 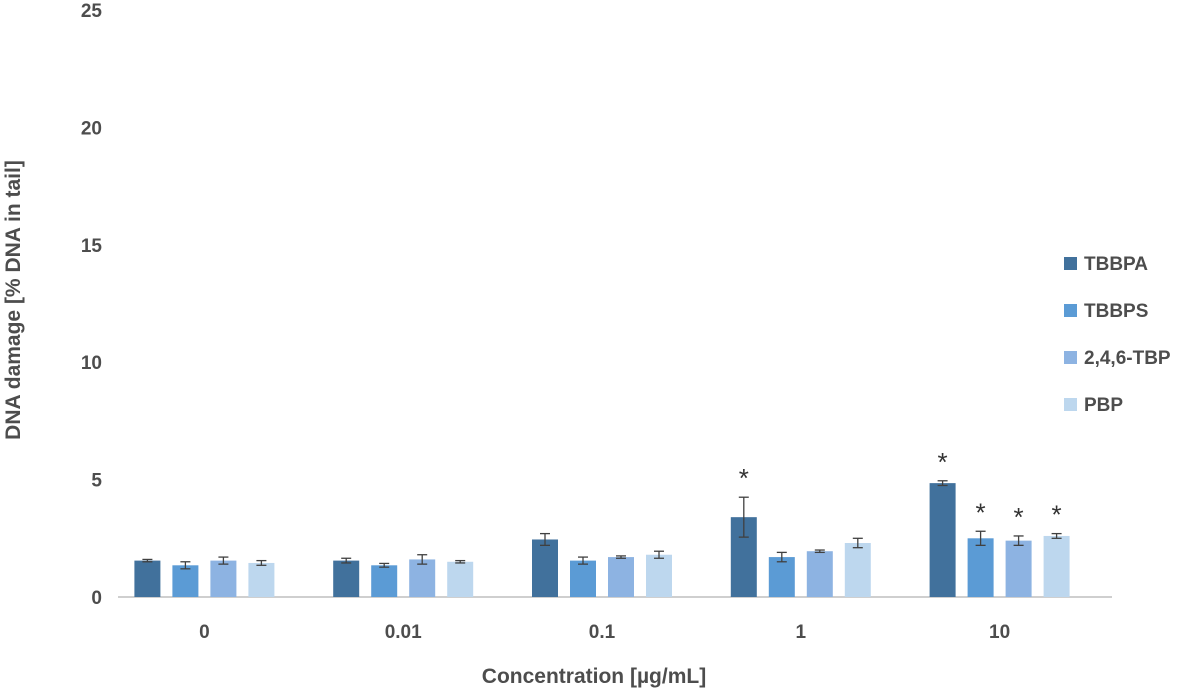 I want to click on x-tick-label: 0.1, so click(x=602, y=632).